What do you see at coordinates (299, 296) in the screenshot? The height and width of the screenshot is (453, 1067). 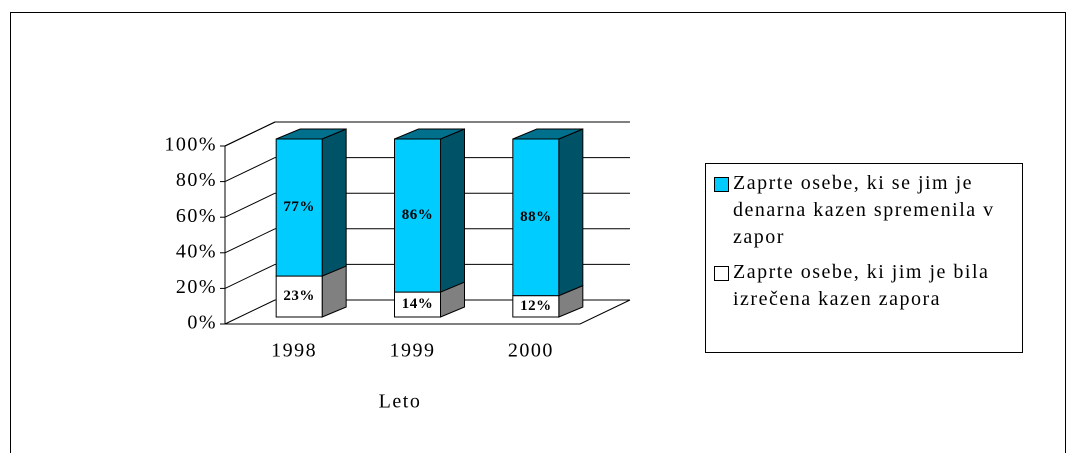 I see `value-label: 23%` at bounding box center [299, 296].